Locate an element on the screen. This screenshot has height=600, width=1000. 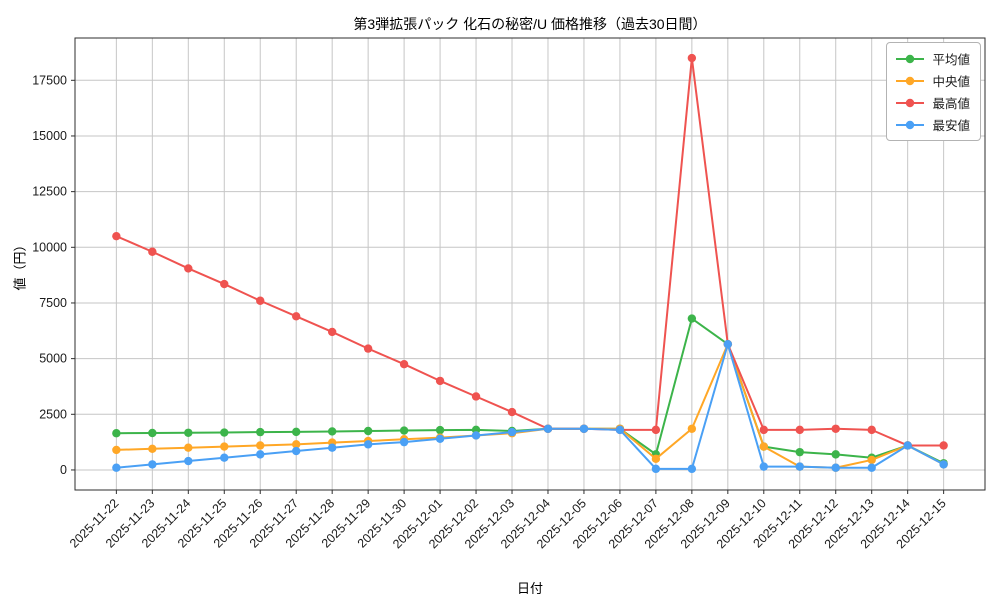
legend-label: 最高値 is located at coordinates (951, 104).